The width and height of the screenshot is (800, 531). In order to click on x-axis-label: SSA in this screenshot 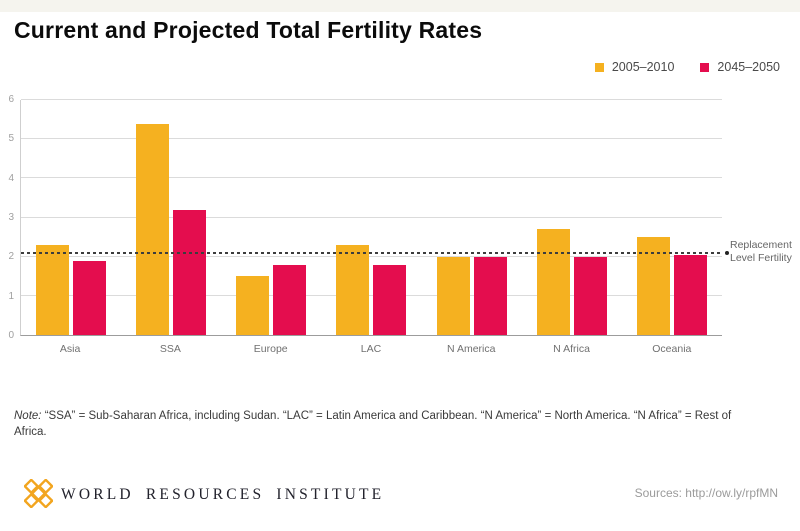, I will do `click(170, 349)`.